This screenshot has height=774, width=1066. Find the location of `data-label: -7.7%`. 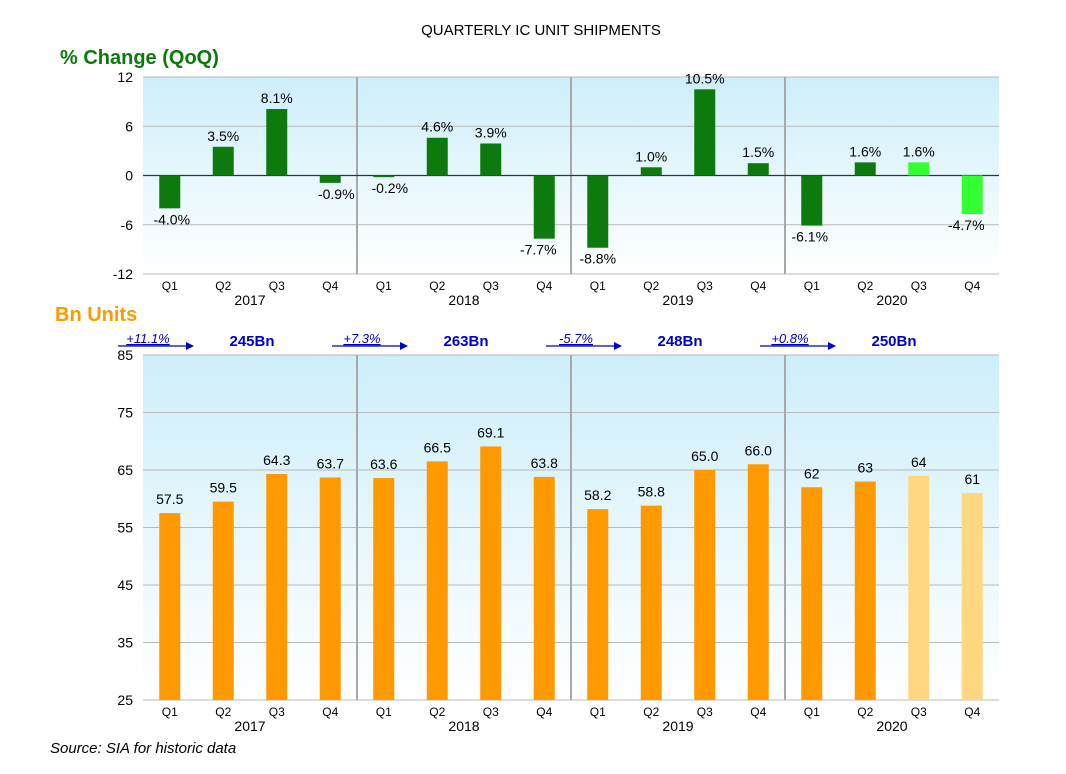

data-label: -7.7% is located at coordinates (538, 250).